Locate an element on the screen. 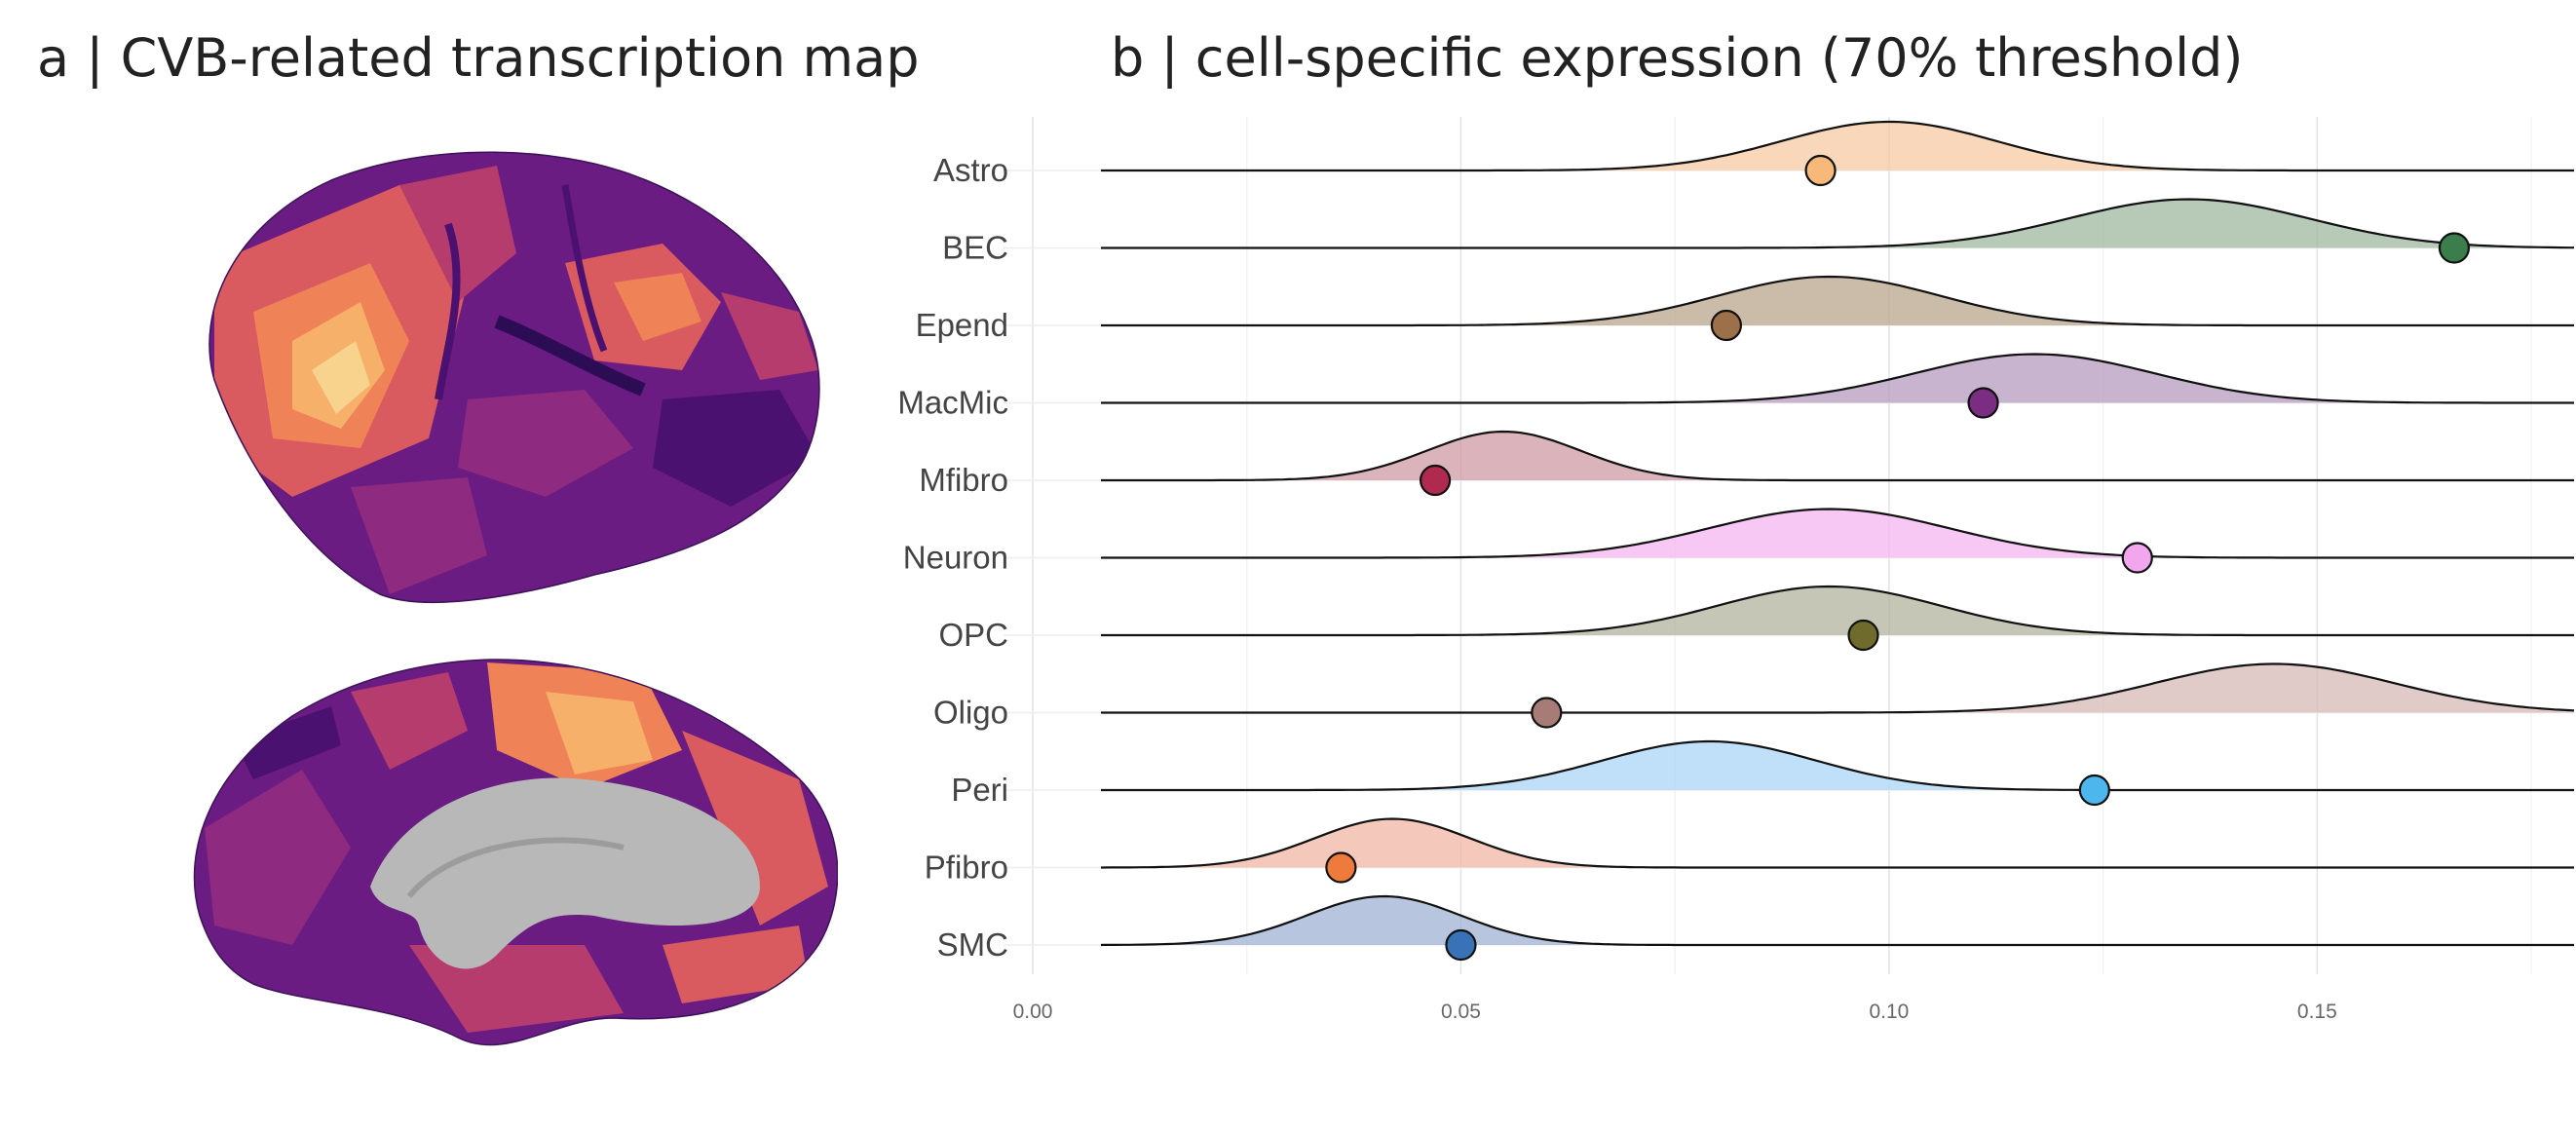 The image size is (2576, 1134). row-label: SMC is located at coordinates (972, 945).